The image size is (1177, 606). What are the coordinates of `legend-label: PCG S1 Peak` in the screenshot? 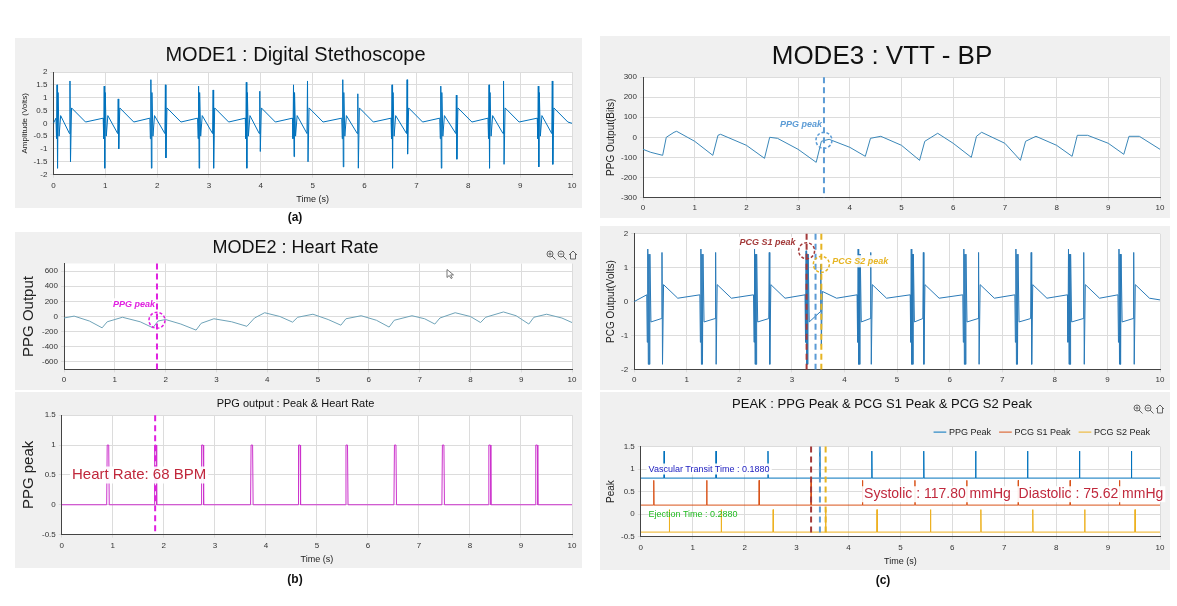 It's located at (1042, 431).